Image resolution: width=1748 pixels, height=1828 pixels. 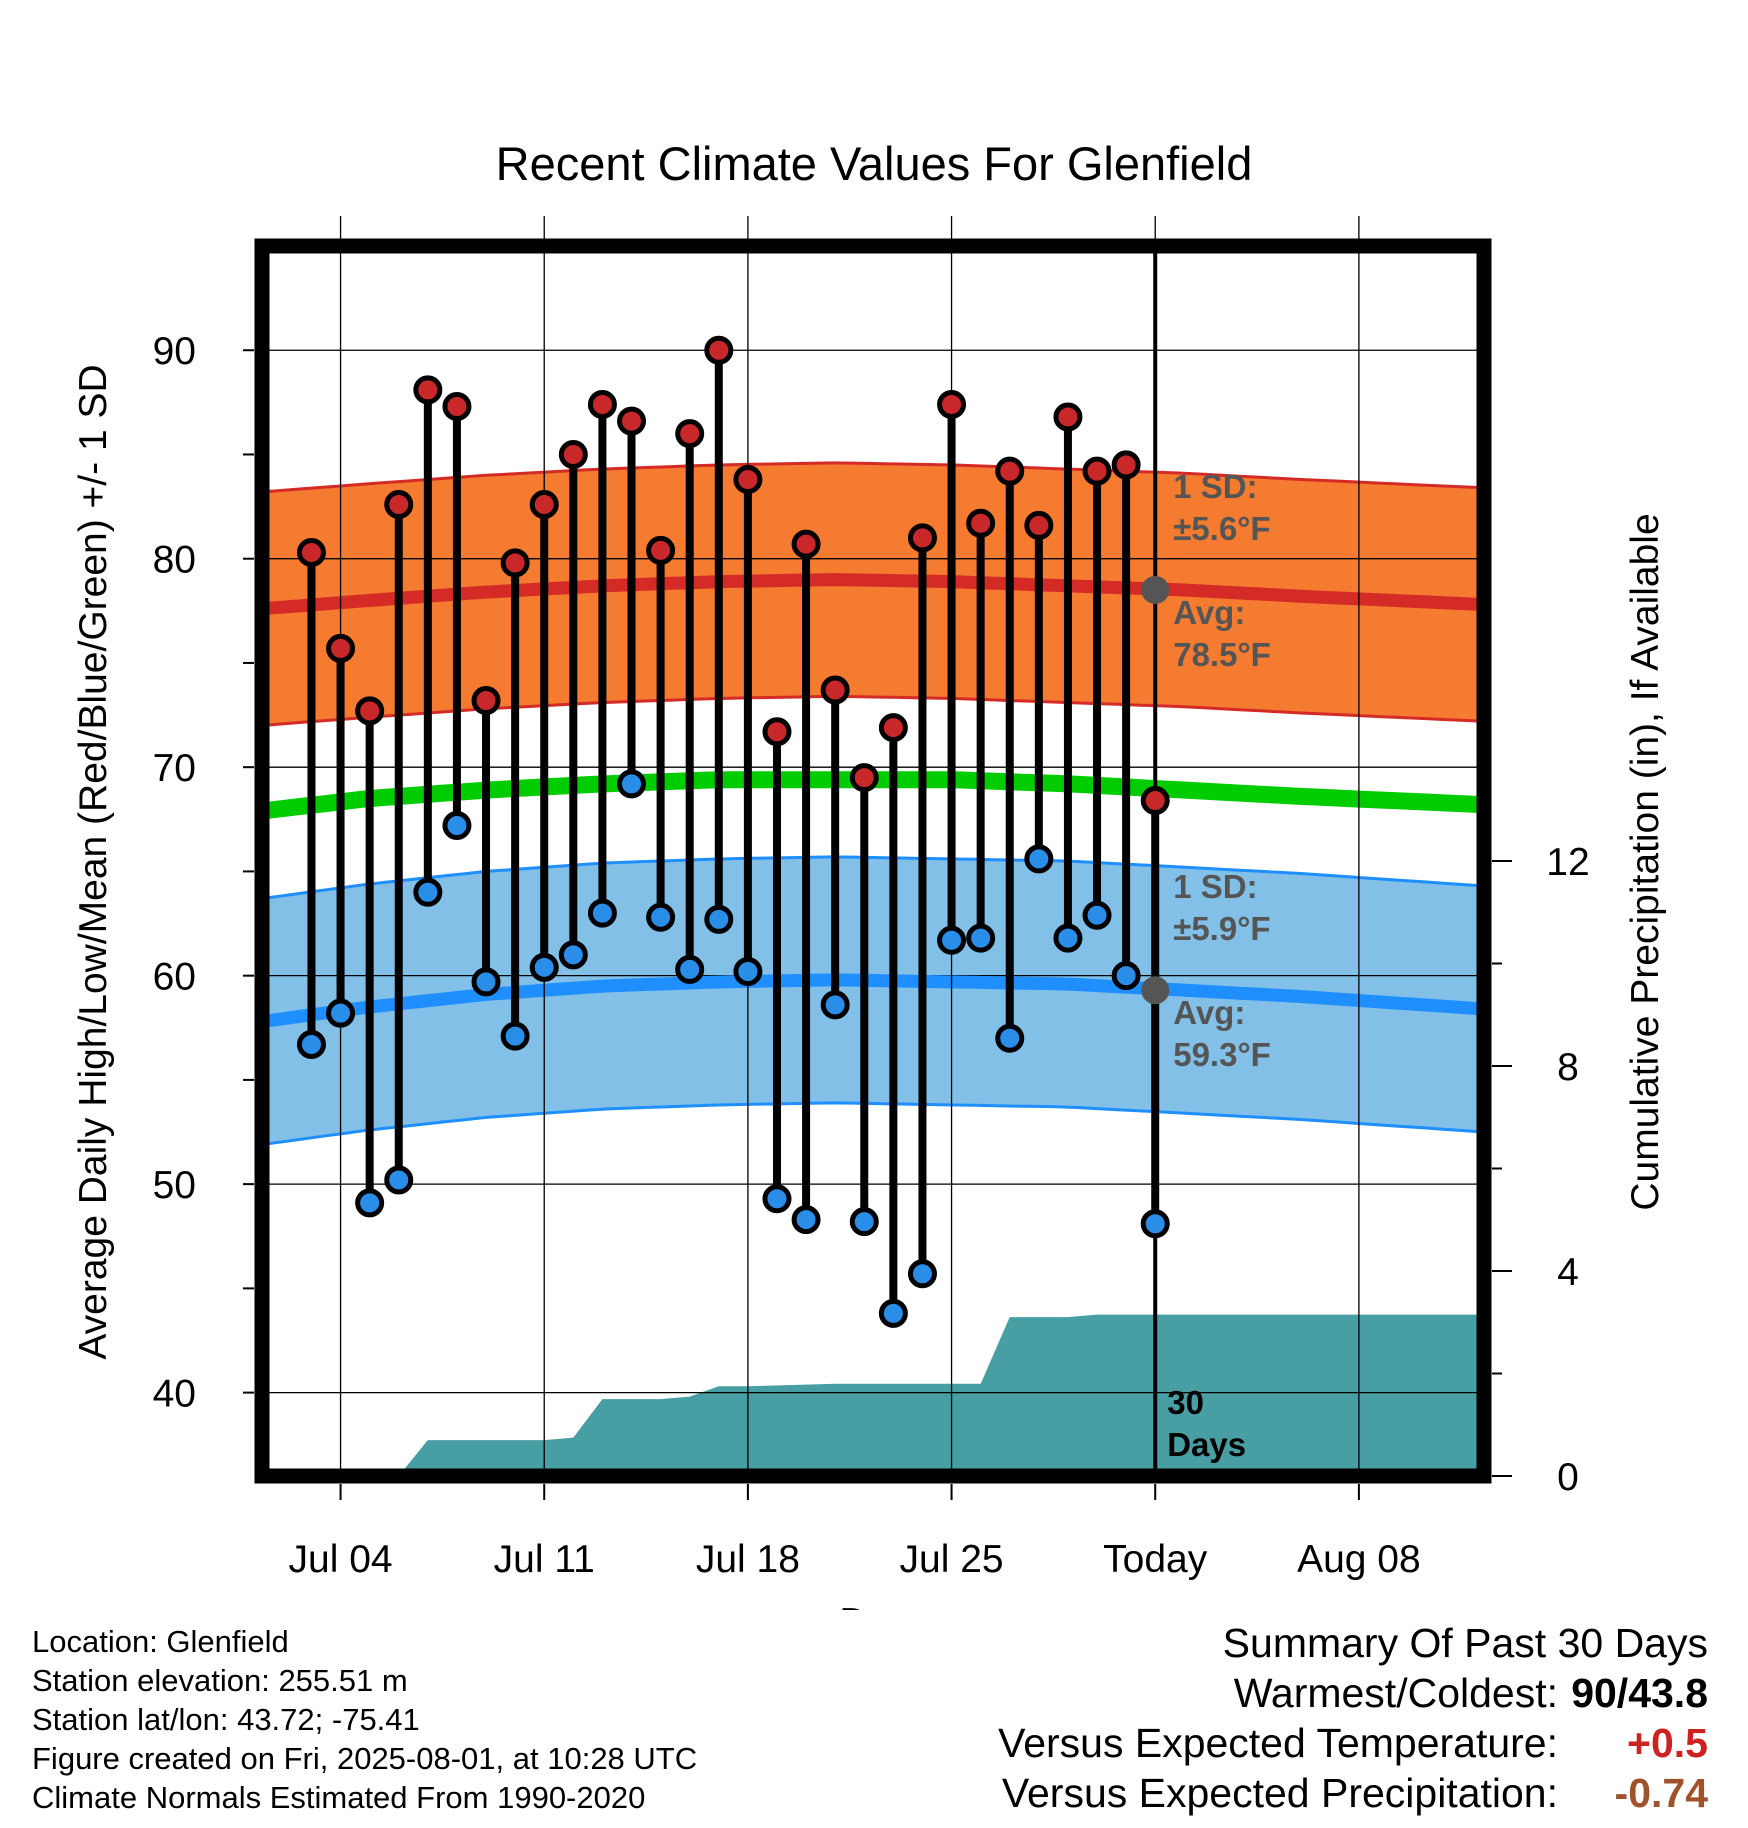 I want to click on y2-tick-label: 8, so click(x=1568, y=1067).